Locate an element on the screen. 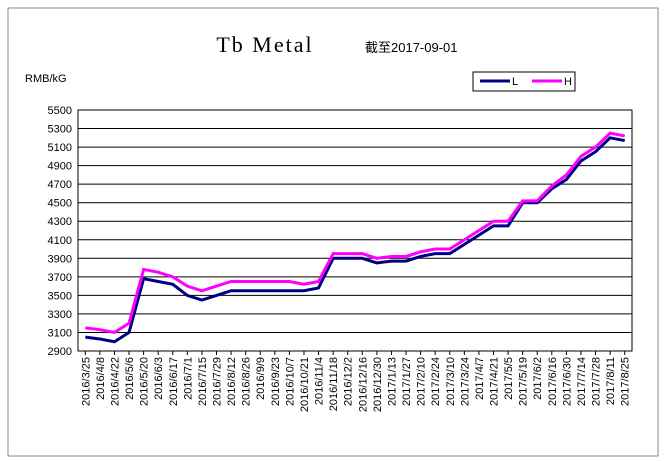 The width and height of the screenshot is (669, 461). x-tick-label: 2016/11/4 is located at coordinates (320, 381).